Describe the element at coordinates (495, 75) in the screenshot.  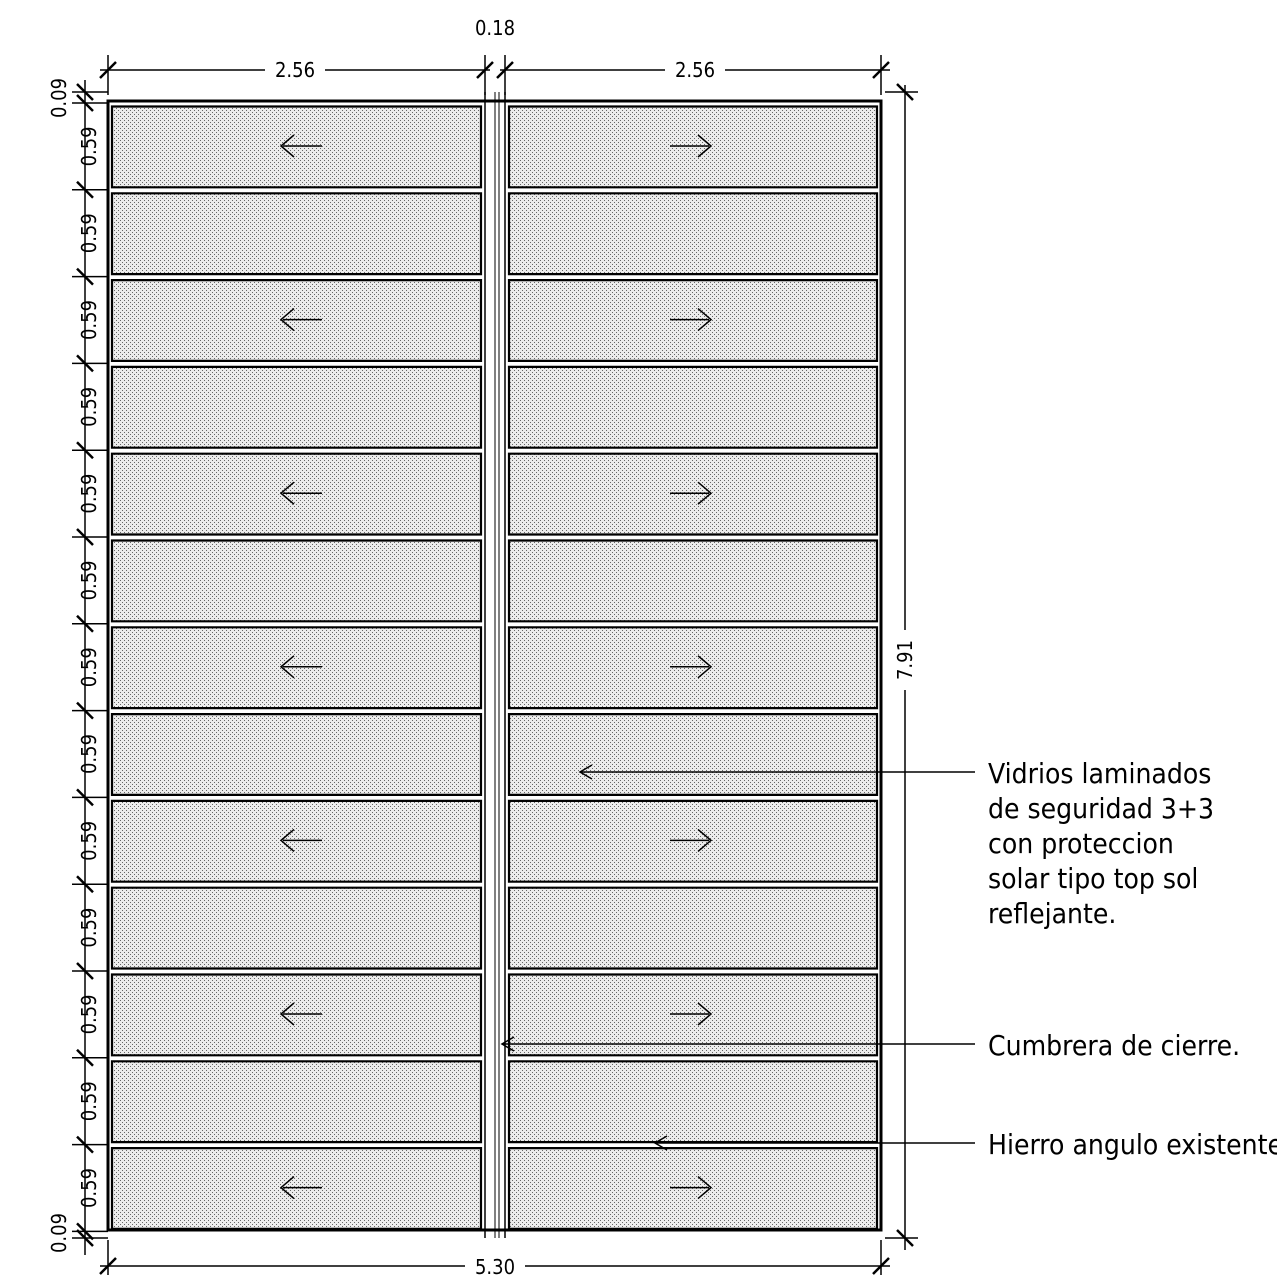
I see `top-dimensions` at that location.